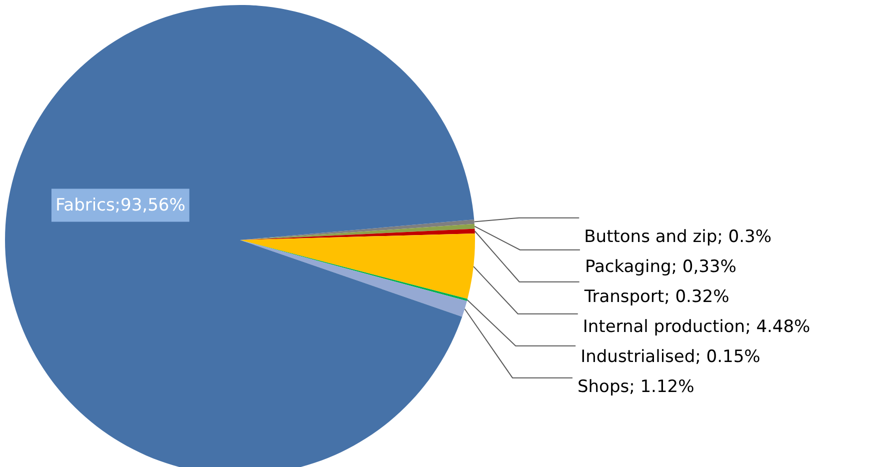 This screenshot has height=467, width=882. Describe the element at coordinates (120, 205) in the screenshot. I see `slice-label: Fabrics;93,56%` at that location.